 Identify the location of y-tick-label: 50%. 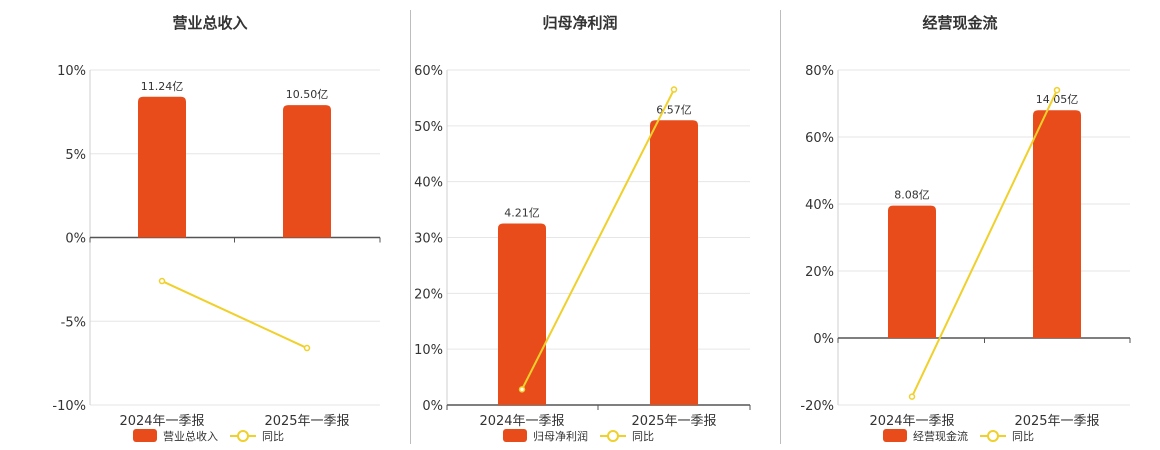
(428, 127).